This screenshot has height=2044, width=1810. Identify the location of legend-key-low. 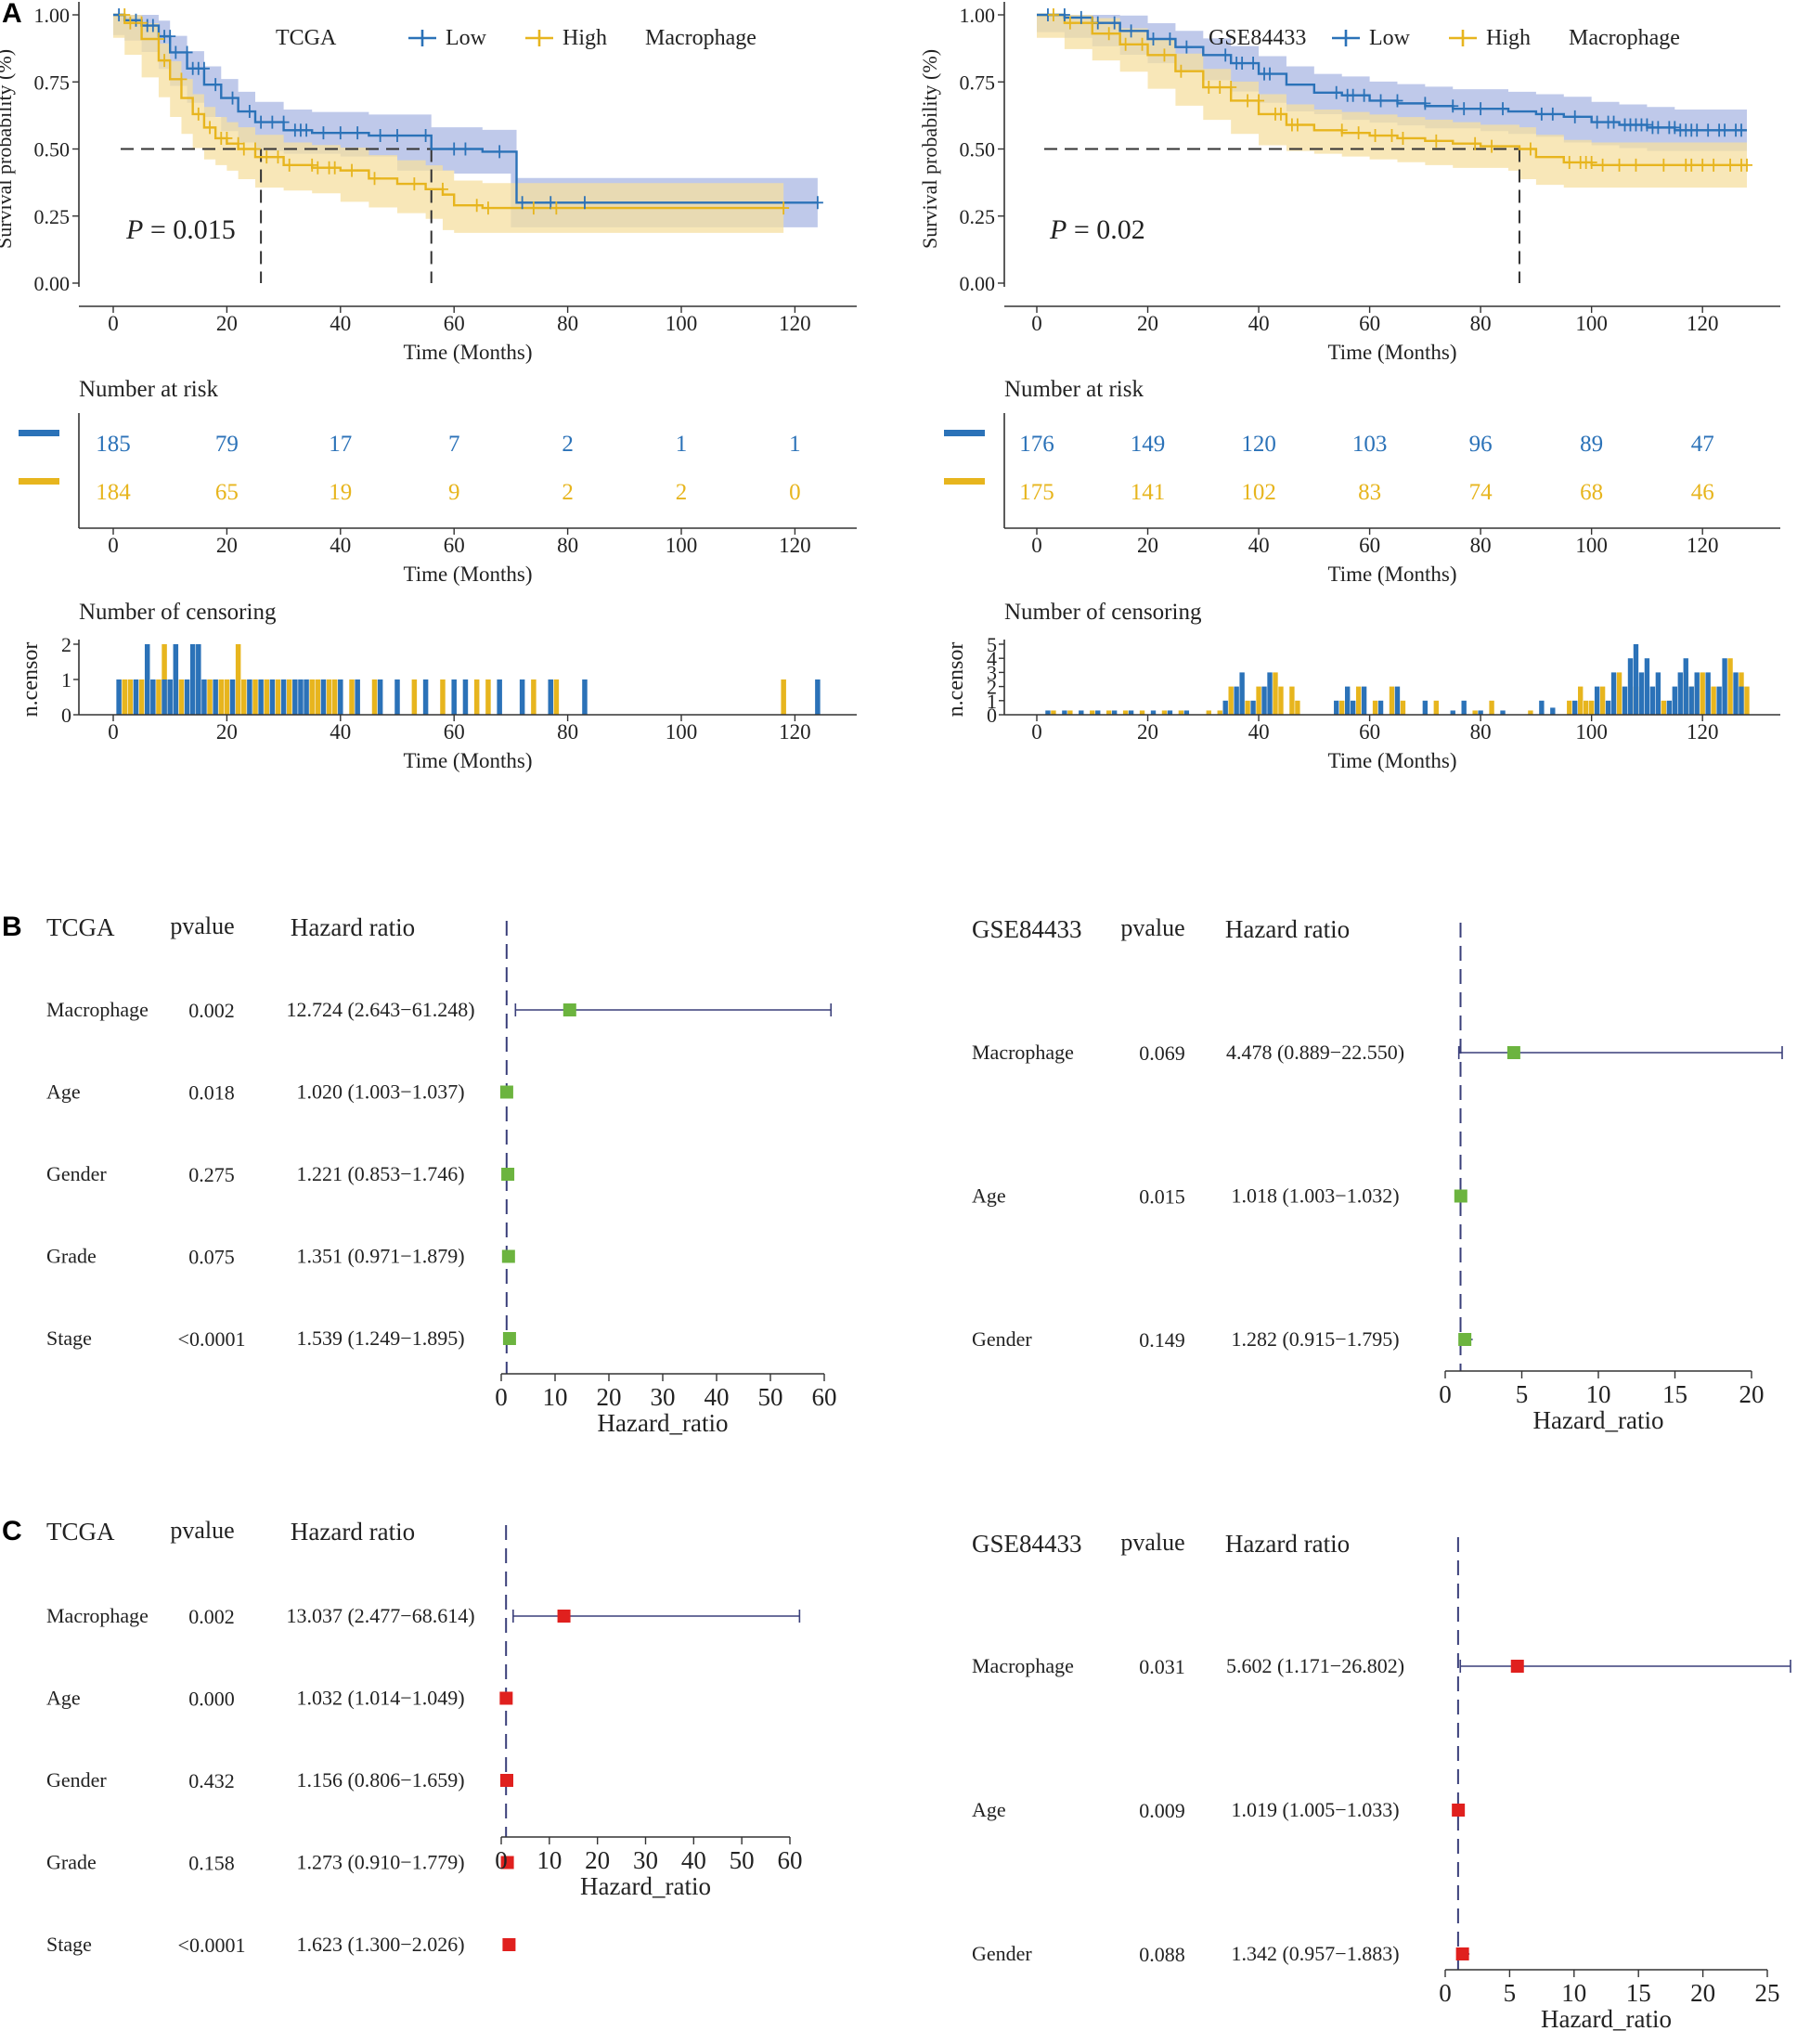
(422, 38).